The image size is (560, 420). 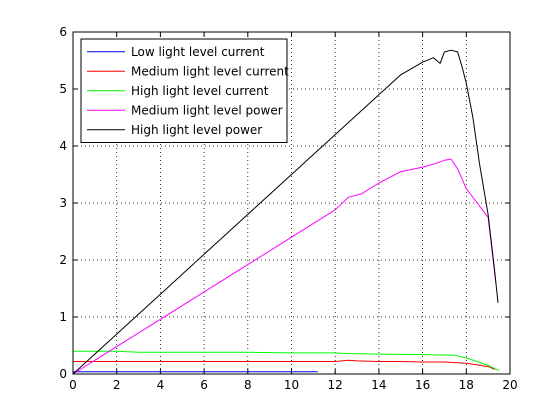 I want to click on y-tick-label: 6, so click(x=63, y=32).